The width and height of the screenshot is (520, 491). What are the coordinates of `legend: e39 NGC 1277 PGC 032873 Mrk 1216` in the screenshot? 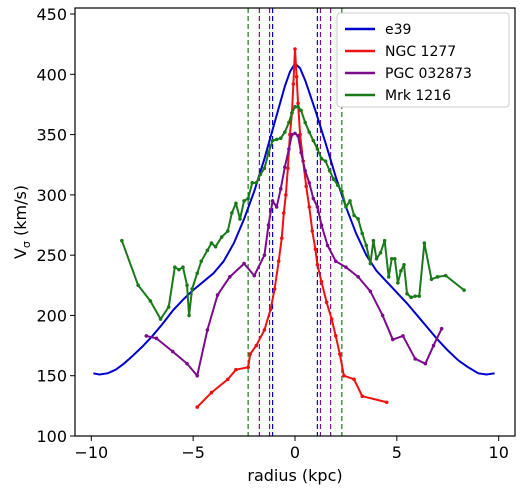 It's located at (423, 60).